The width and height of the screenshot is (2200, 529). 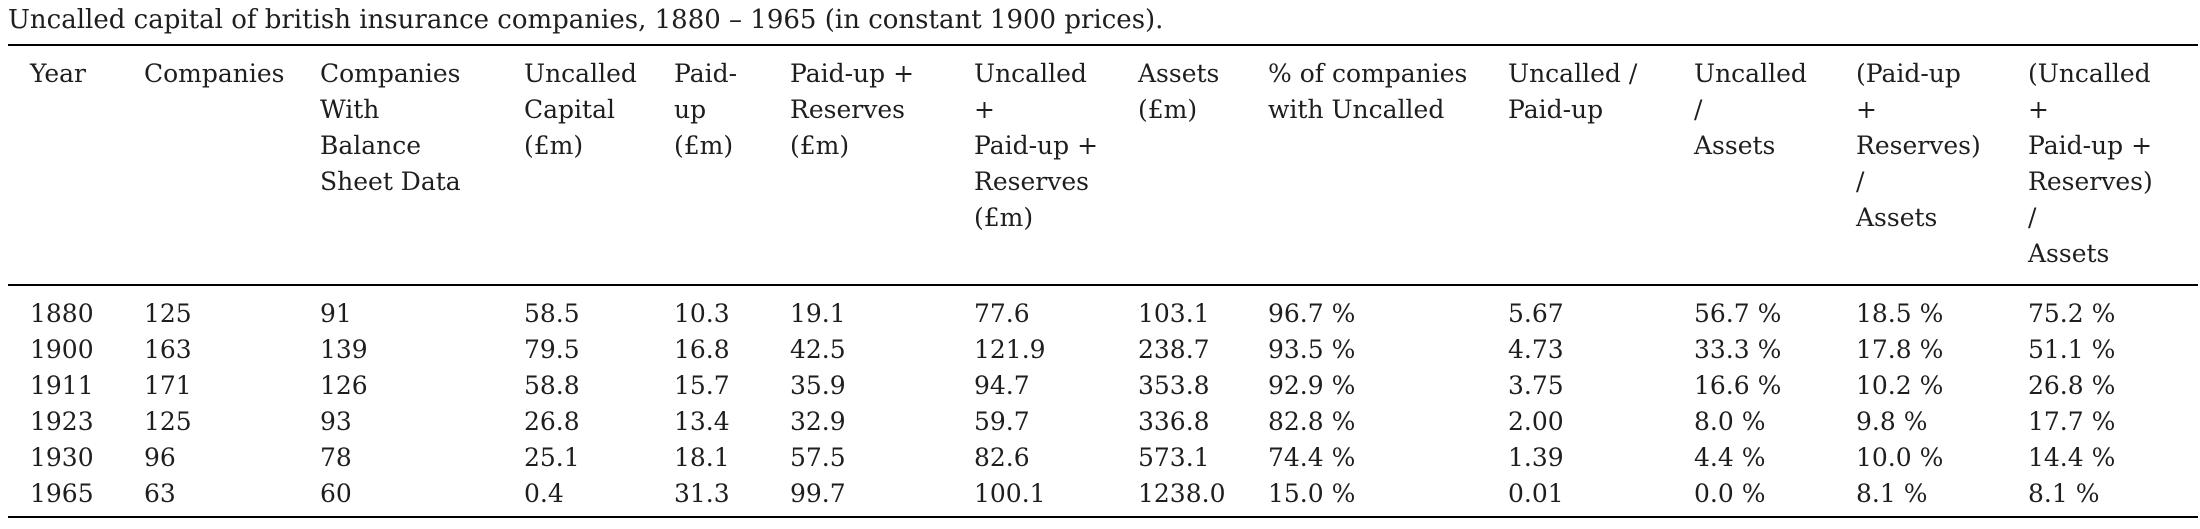 I want to click on table-cell: 10.0 %, so click(x=1900, y=457).